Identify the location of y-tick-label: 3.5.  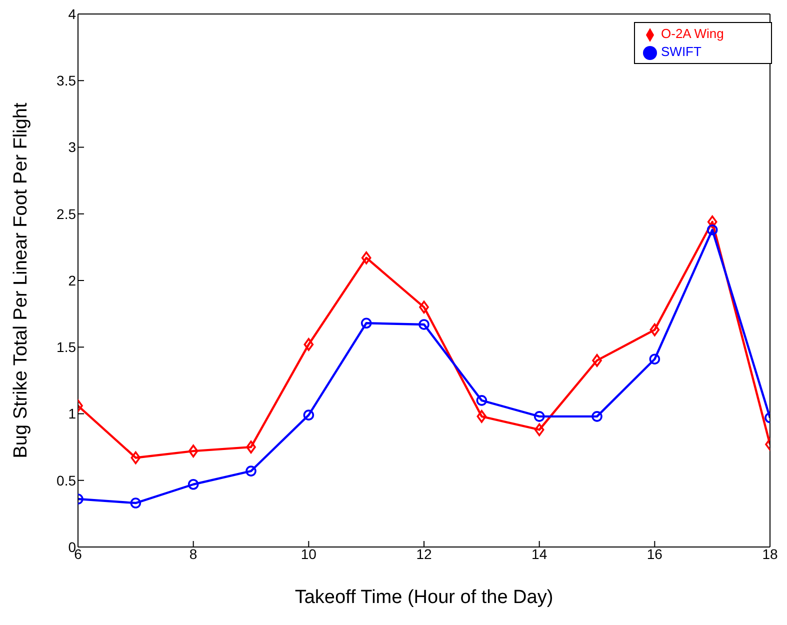
(66, 80).